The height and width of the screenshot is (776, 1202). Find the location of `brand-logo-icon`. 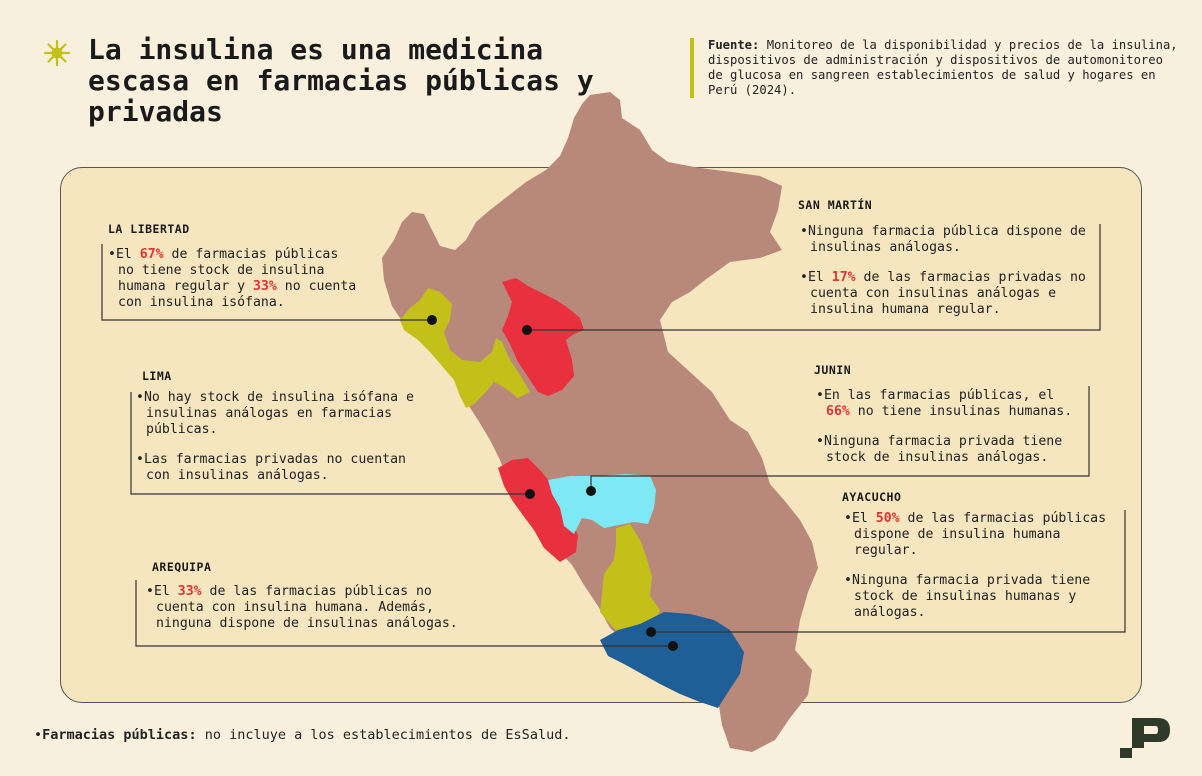

brand-logo-icon is located at coordinates (1145, 738).